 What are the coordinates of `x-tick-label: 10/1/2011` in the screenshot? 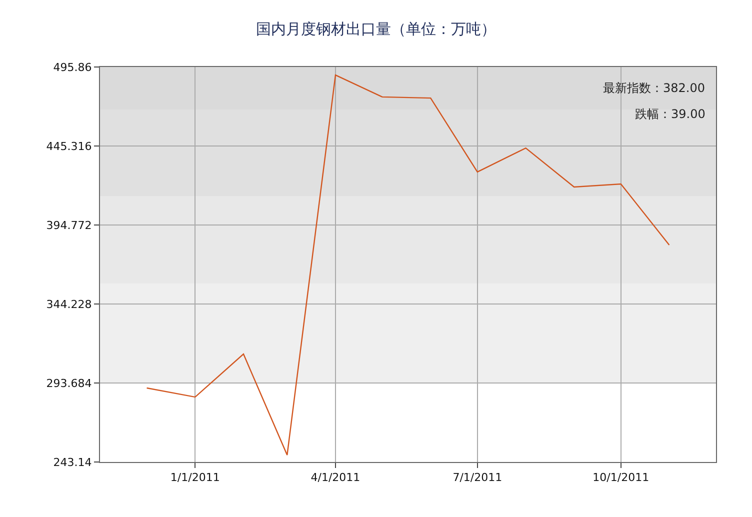 It's located at (621, 477).